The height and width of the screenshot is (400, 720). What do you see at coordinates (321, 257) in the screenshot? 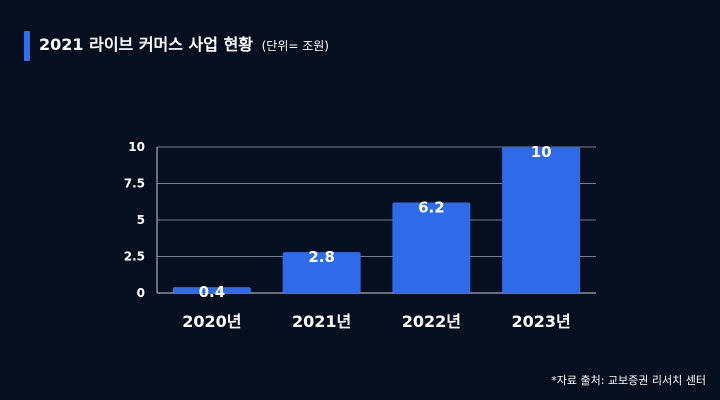
I see `data-label: 2.8` at bounding box center [321, 257].